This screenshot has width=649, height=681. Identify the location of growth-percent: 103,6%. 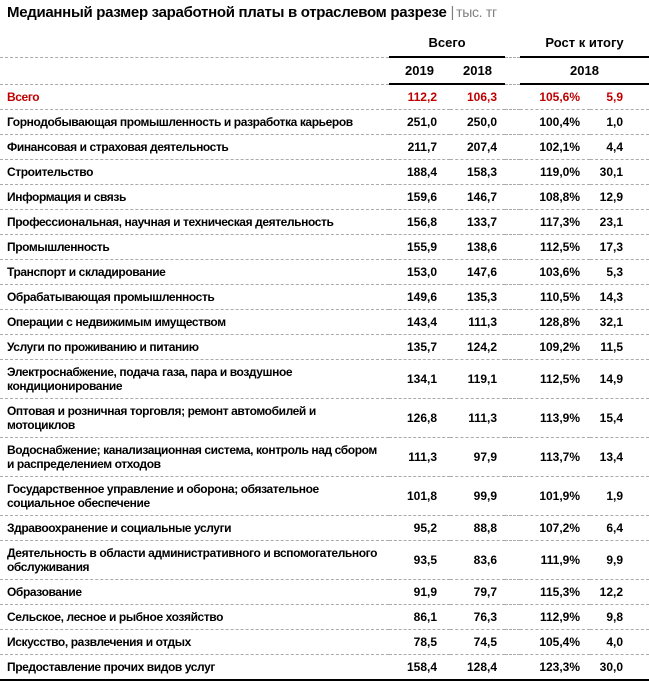
(555, 272).